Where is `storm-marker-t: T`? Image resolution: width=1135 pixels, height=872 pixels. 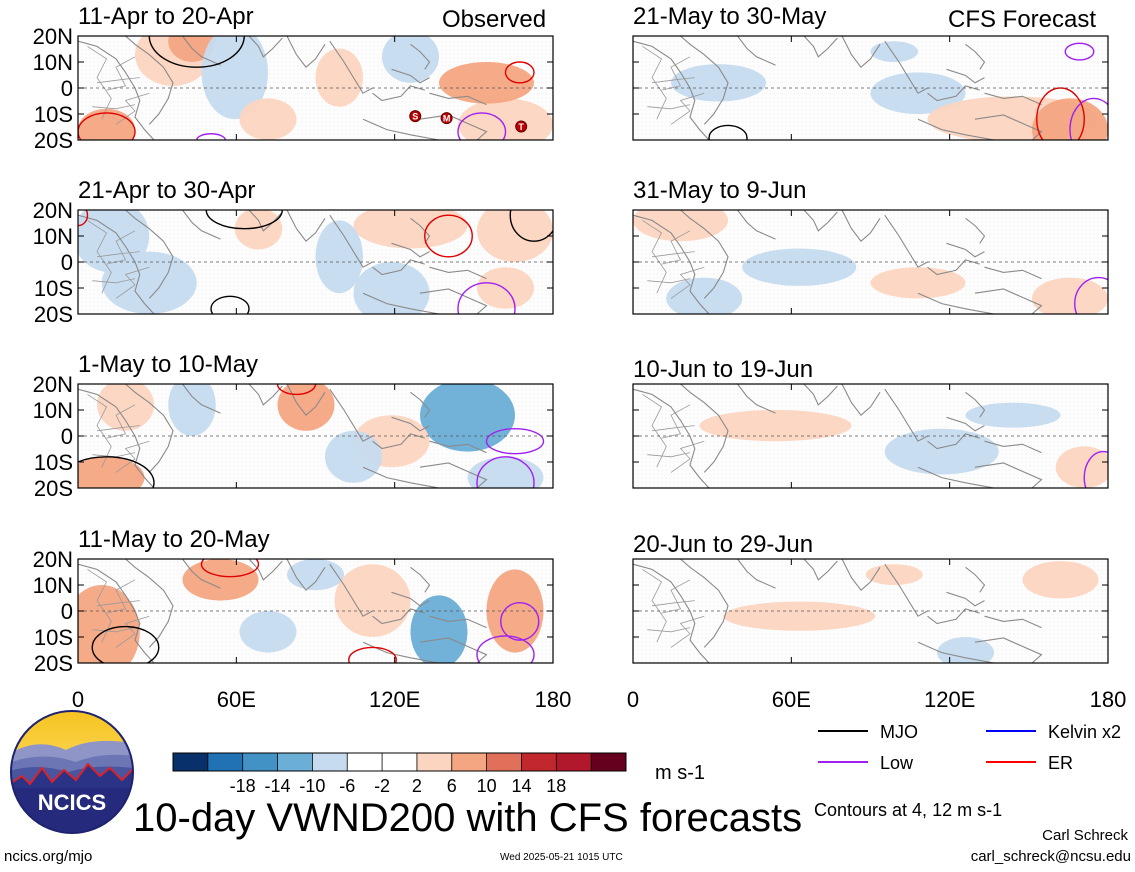
storm-marker-t: T is located at coordinates (521, 126).